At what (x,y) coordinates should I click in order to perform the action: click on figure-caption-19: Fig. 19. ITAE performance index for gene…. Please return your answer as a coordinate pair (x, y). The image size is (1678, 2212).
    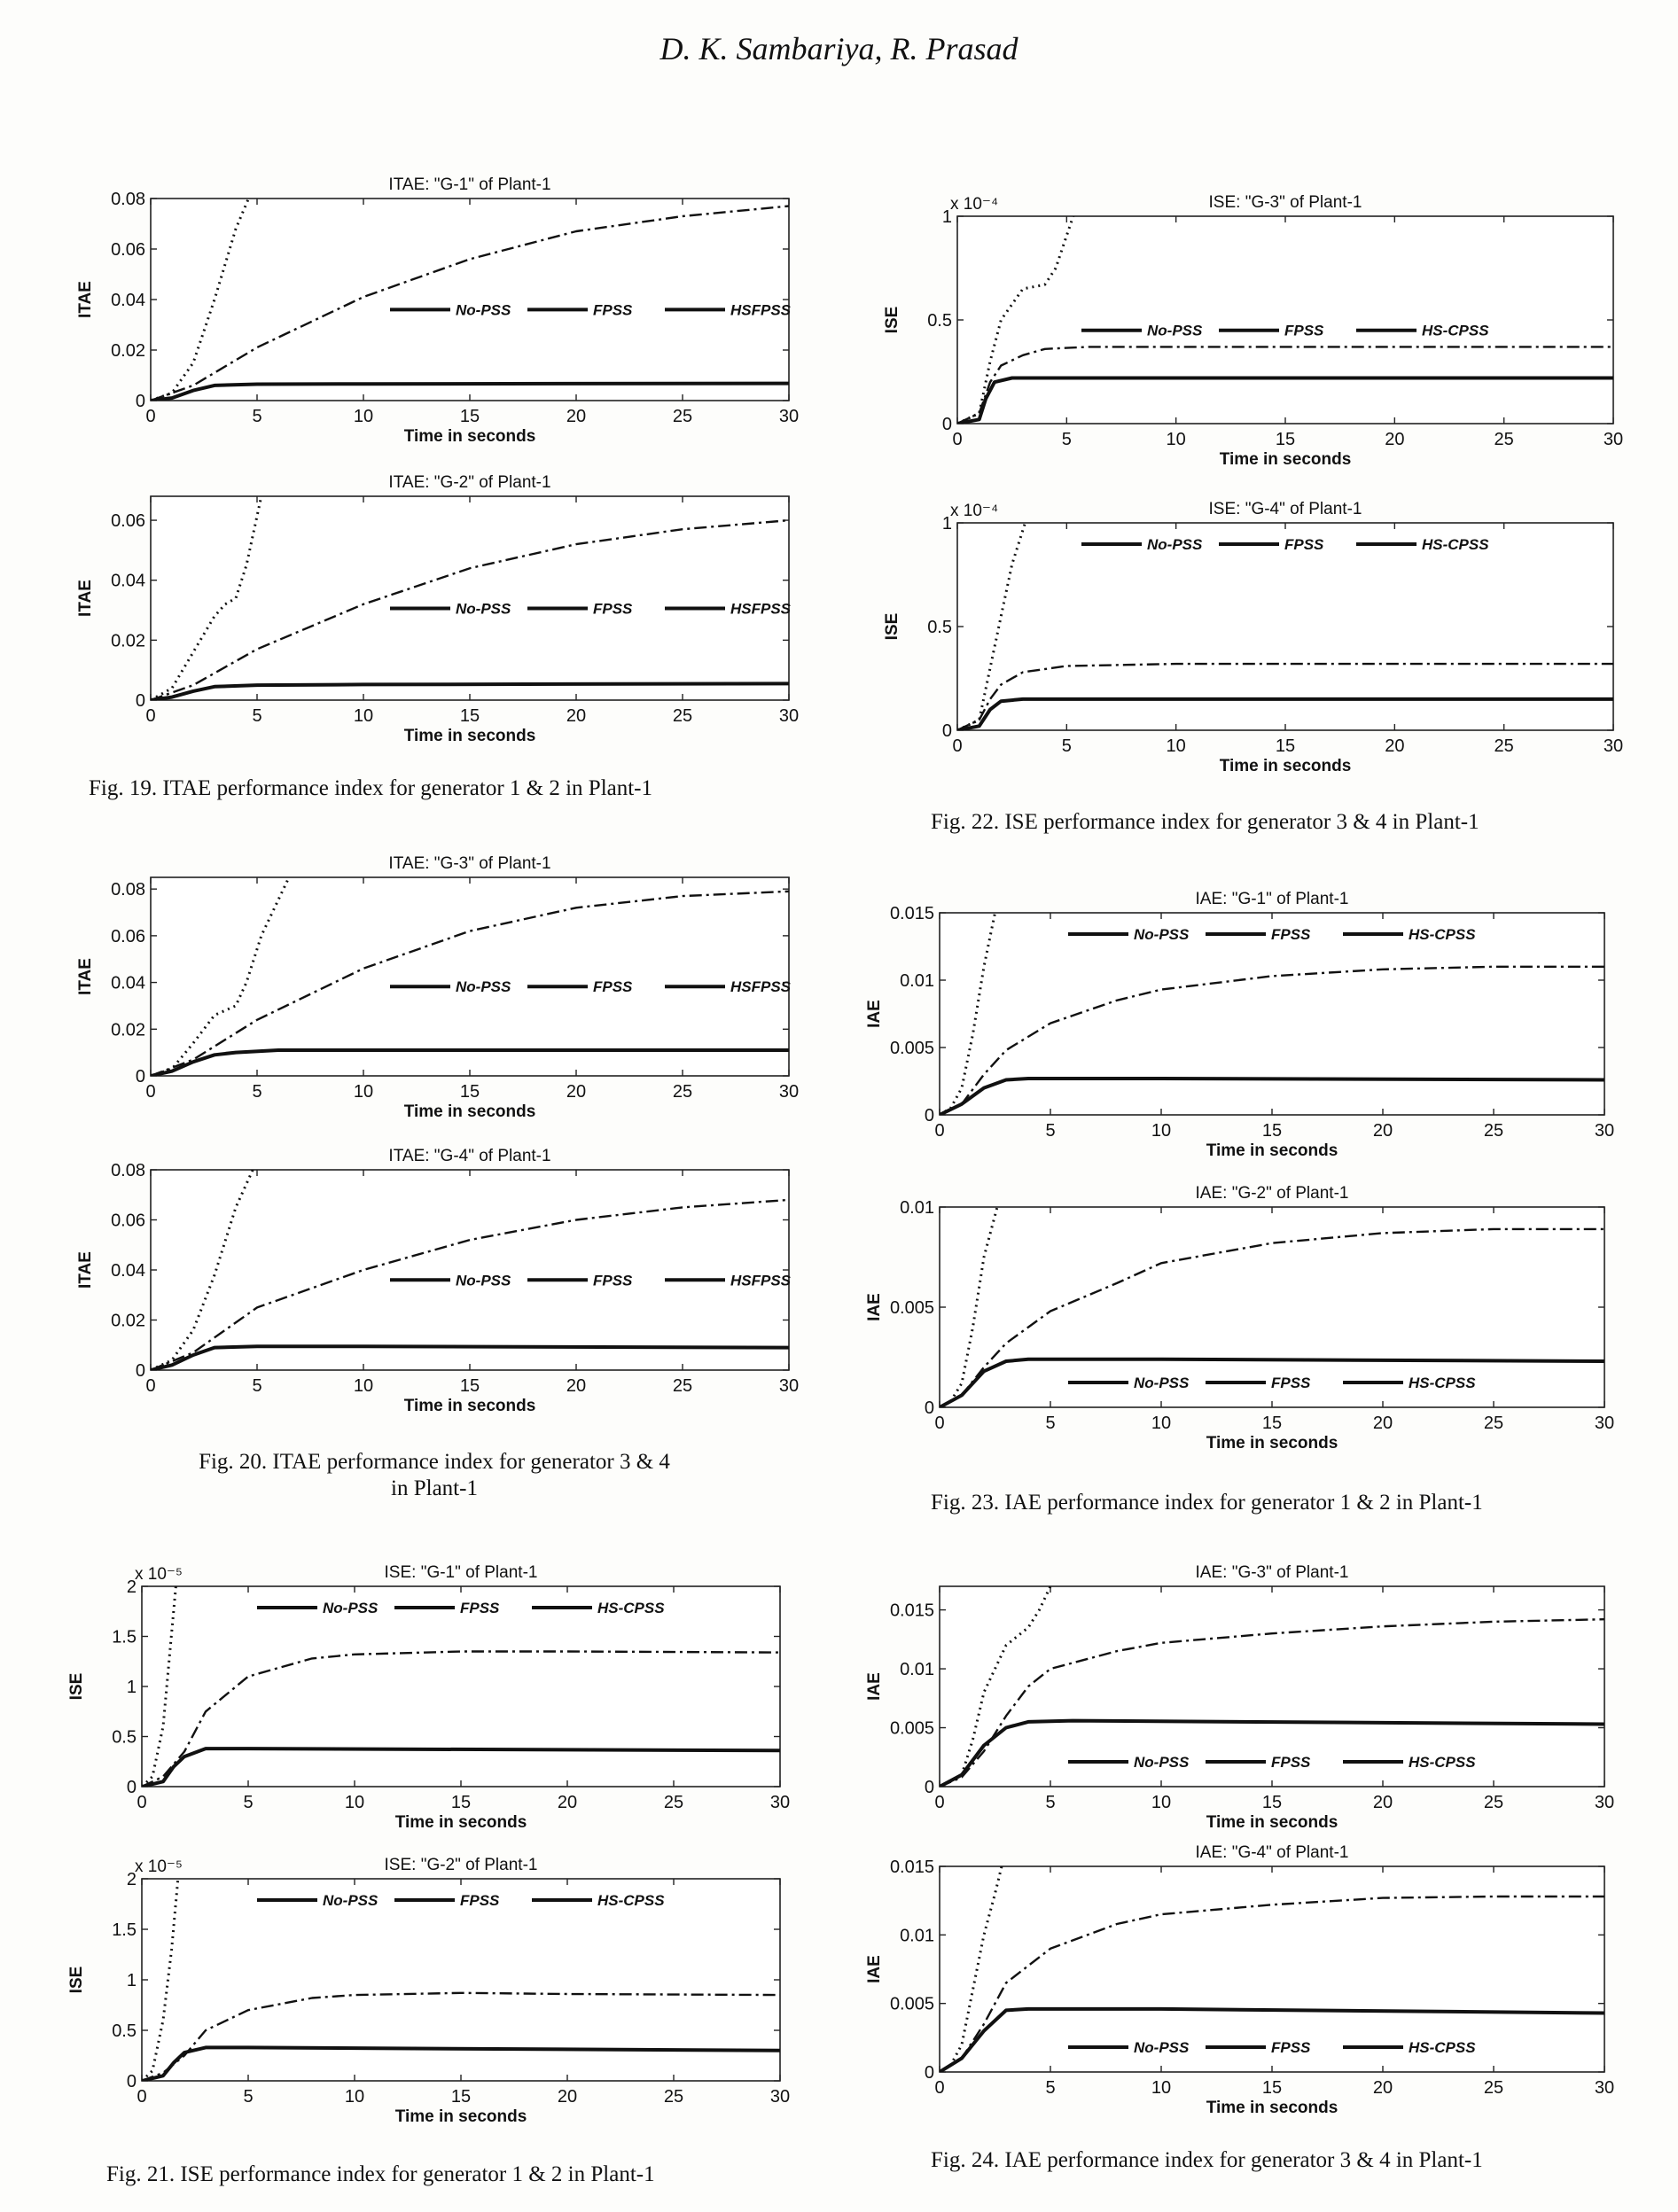
    Looking at the image, I should click on (371, 788).